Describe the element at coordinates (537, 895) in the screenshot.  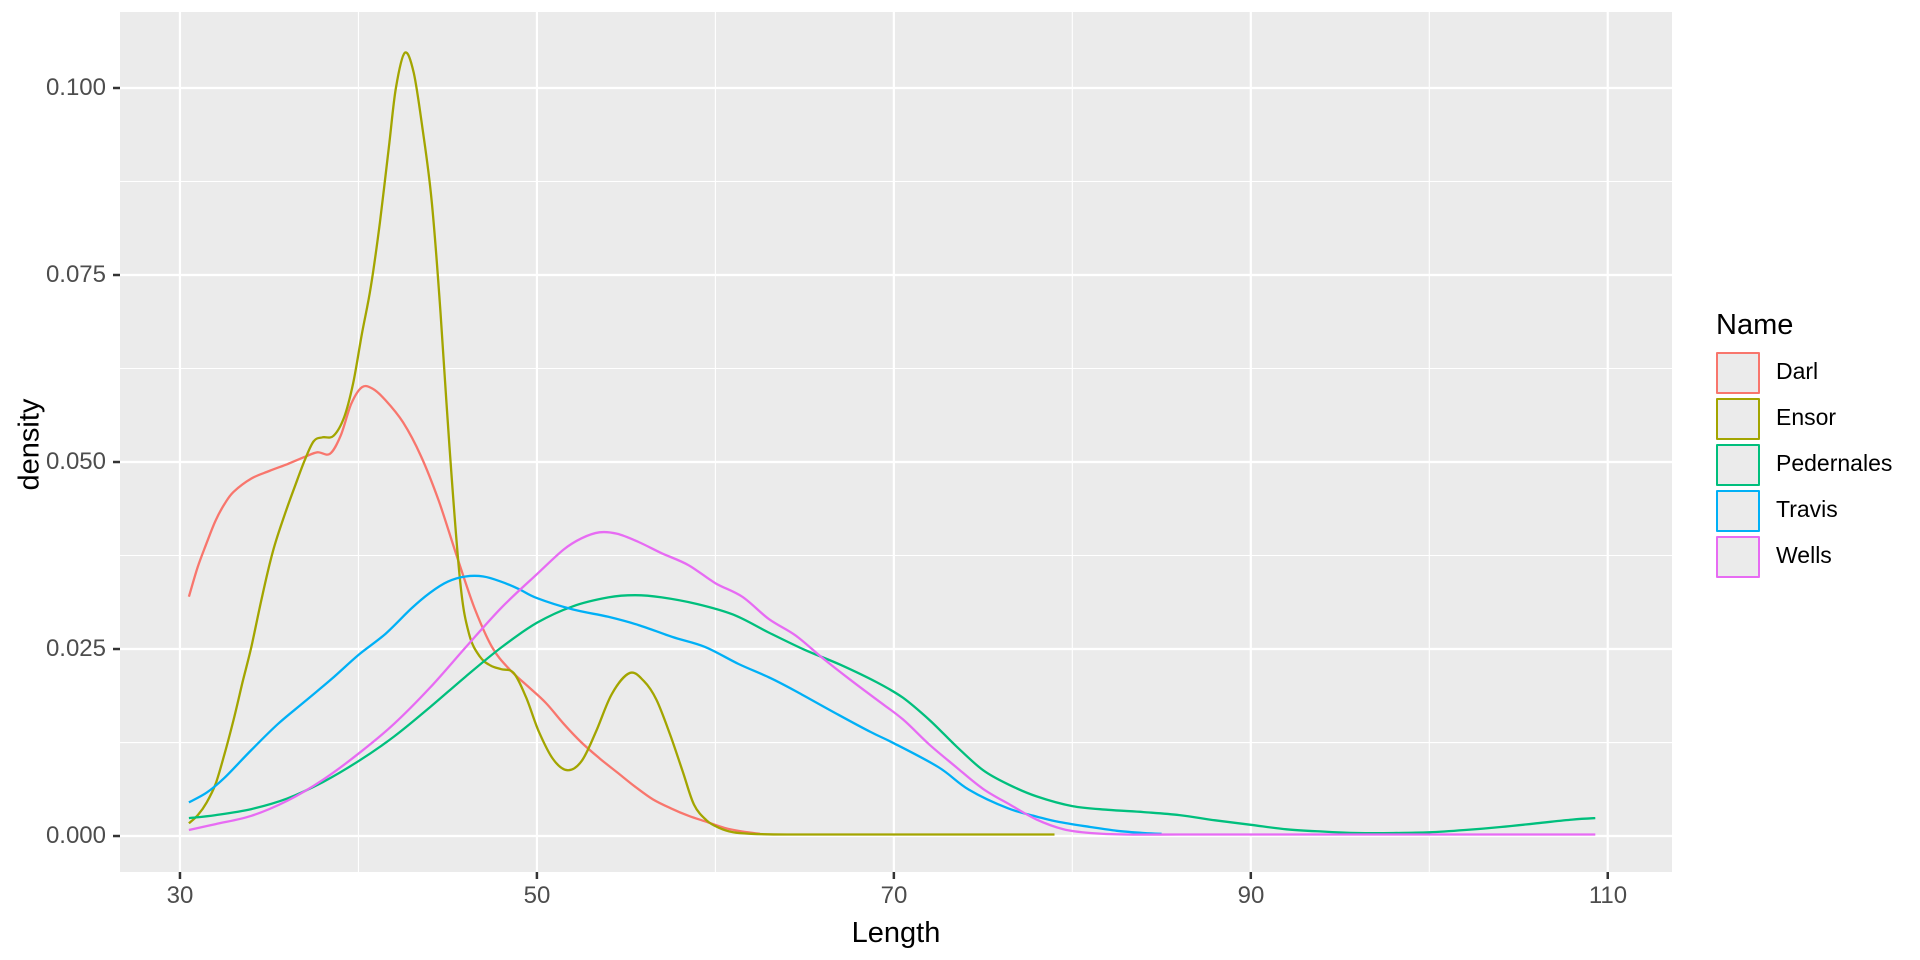
I see `x-tick-label: 50` at that location.